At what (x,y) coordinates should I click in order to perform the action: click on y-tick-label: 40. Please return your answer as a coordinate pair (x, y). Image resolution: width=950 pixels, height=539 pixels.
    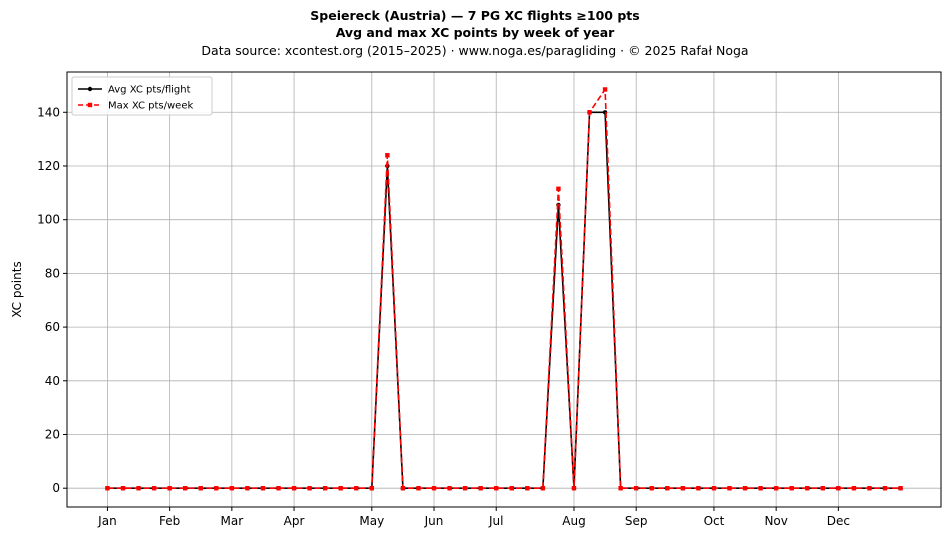
    Looking at the image, I should click on (52, 381).